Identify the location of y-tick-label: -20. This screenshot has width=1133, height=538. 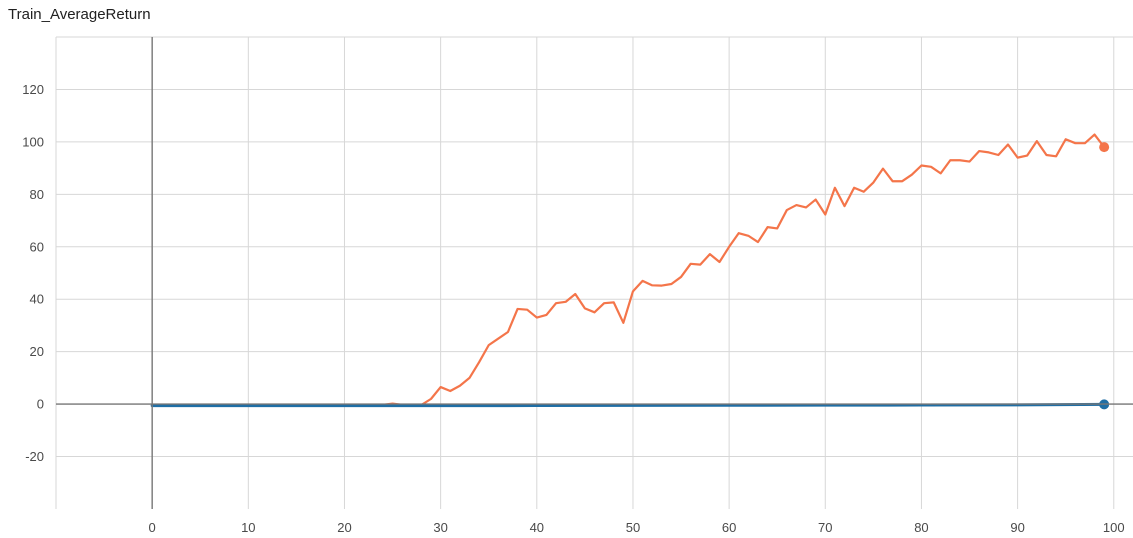
(34, 456).